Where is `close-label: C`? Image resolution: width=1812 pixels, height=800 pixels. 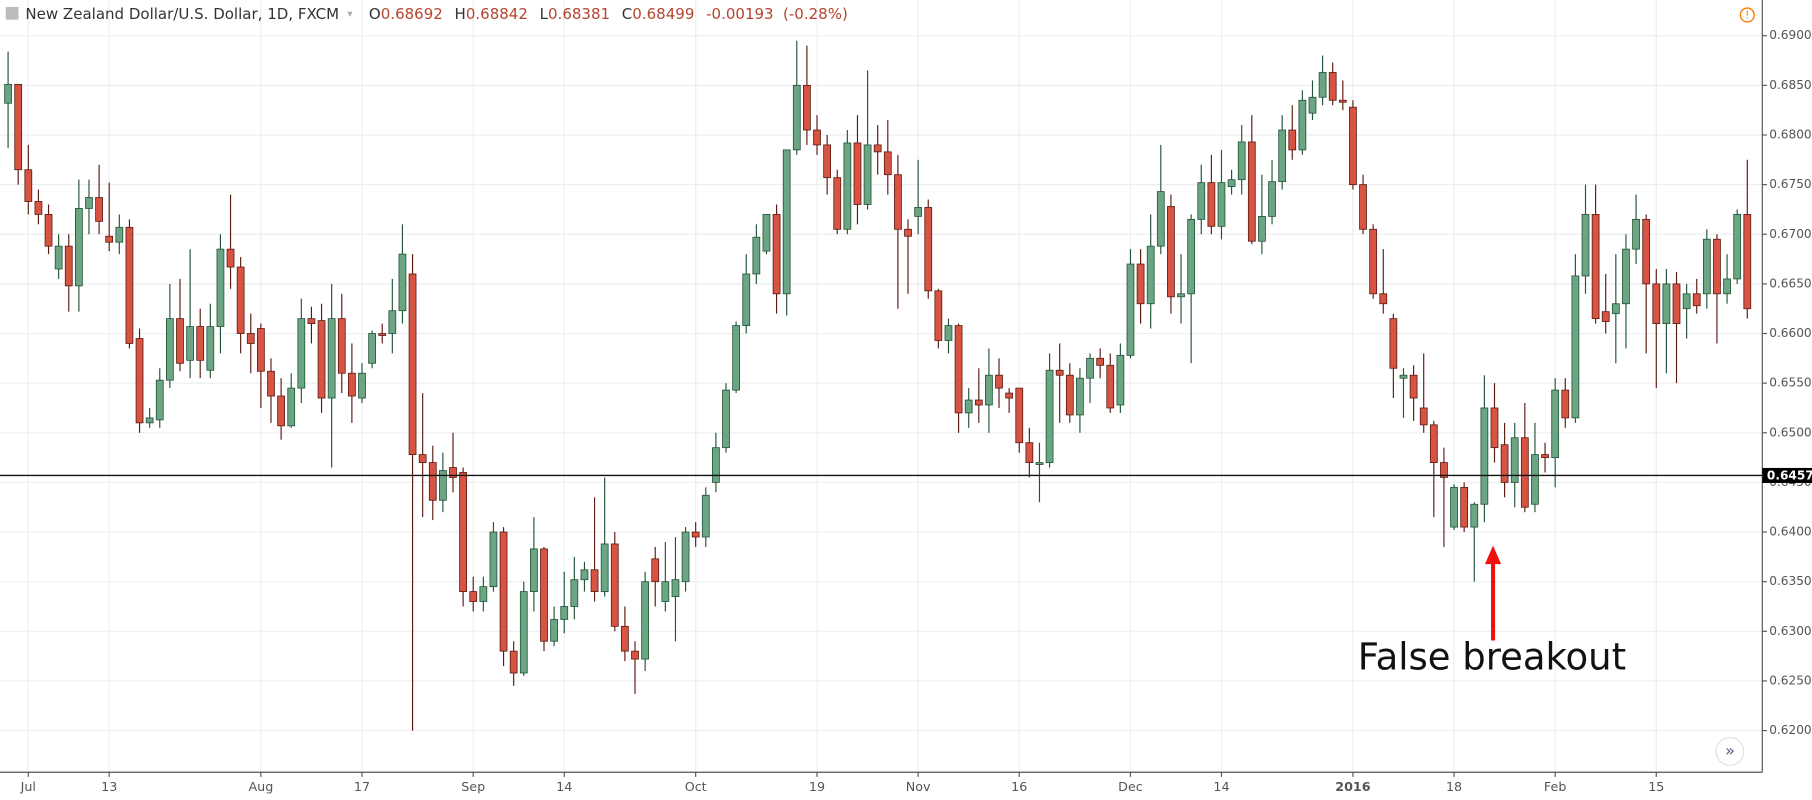
close-label: C is located at coordinates (627, 13).